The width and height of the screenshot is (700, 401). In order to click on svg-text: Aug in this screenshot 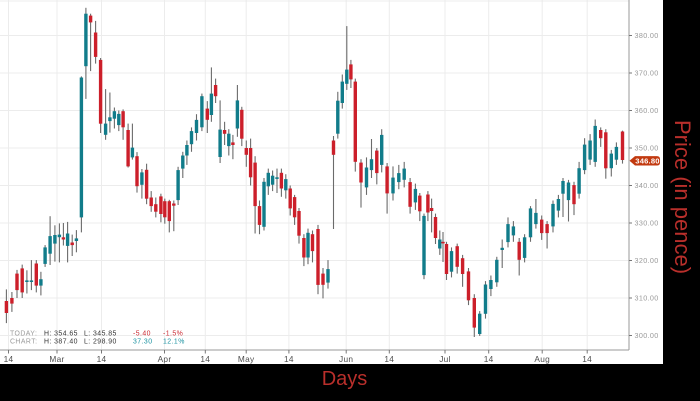, I will do `click(542, 359)`.